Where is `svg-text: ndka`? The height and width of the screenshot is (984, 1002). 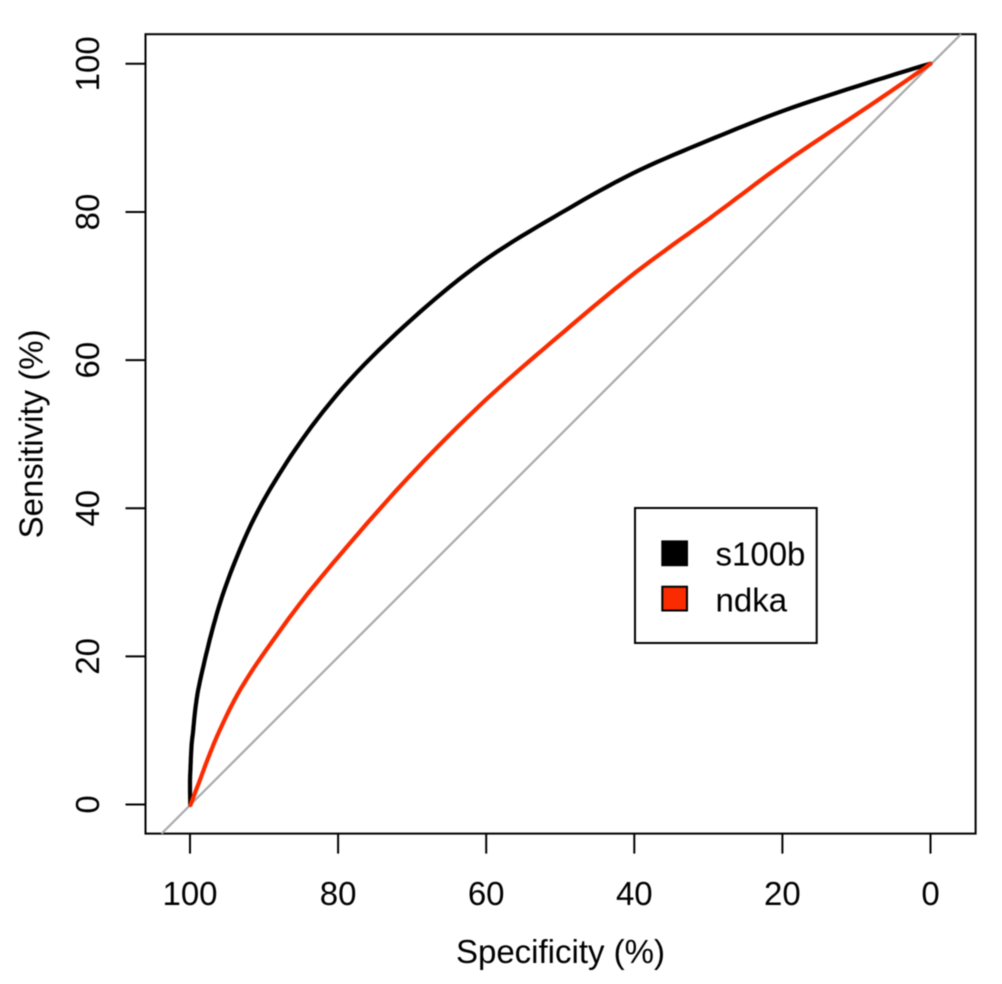
svg-text: ndka is located at coordinates (752, 600).